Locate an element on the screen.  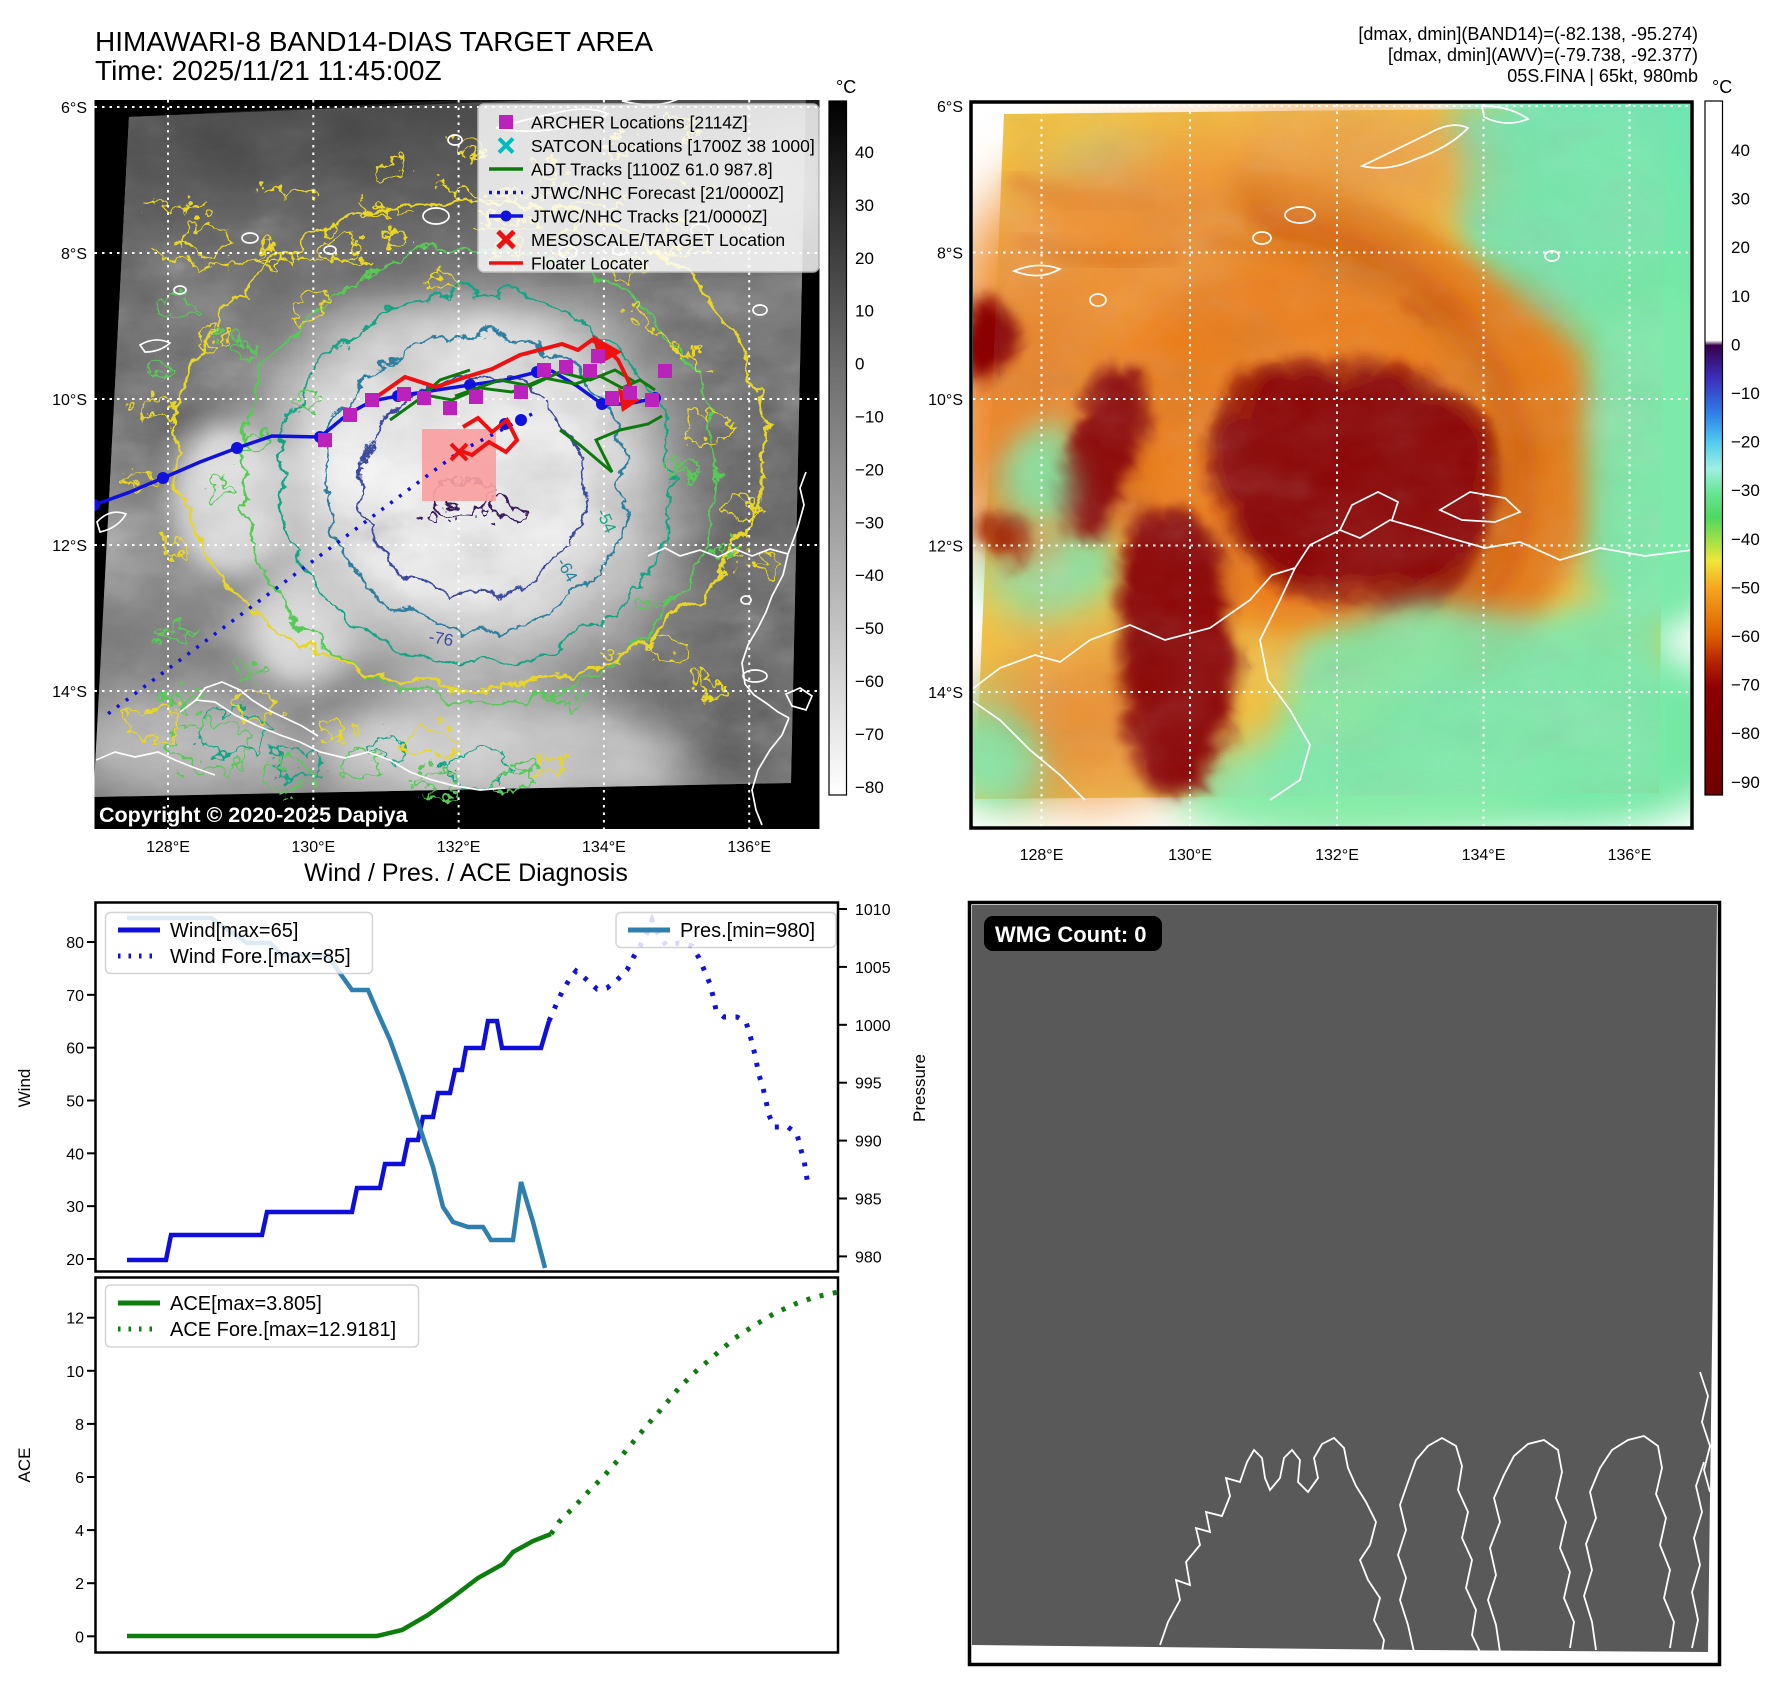
svg-text: 4 is located at coordinates (79, 1531).